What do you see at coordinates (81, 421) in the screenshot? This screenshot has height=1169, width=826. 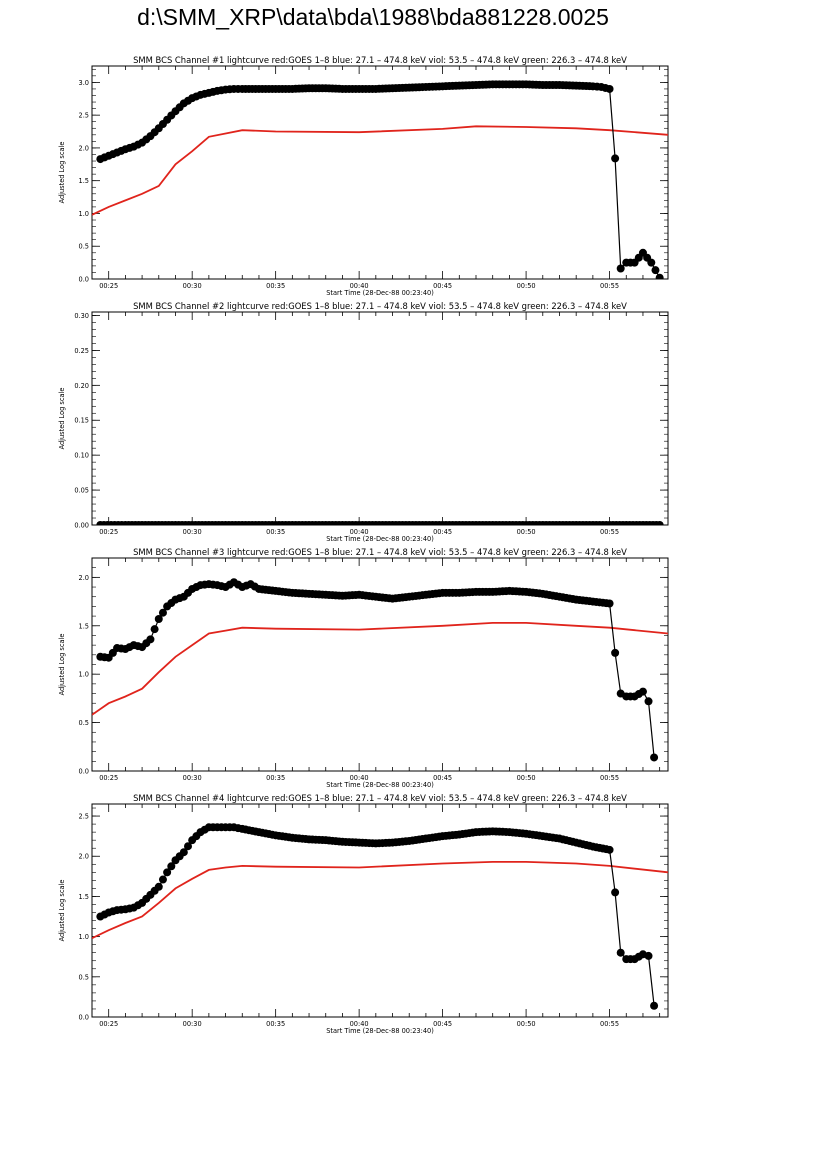 I see `y-tick-label: 0.15` at bounding box center [81, 421].